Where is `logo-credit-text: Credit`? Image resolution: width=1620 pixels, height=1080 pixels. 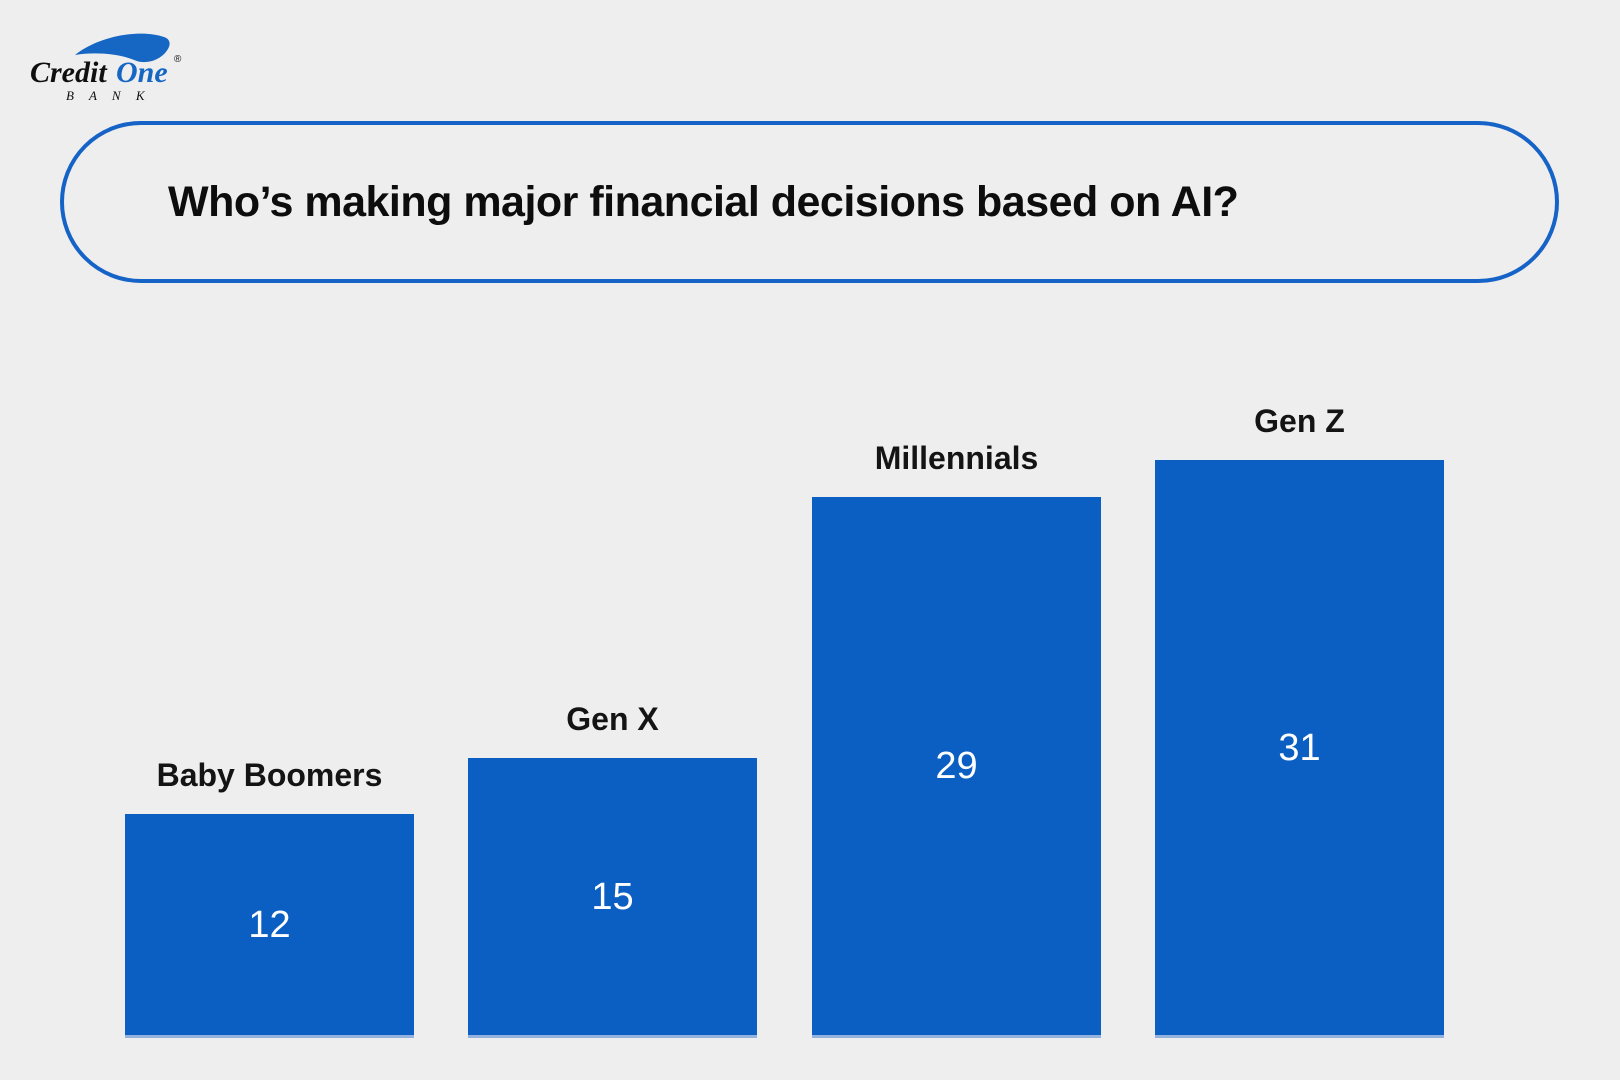
logo-credit-text: Credit is located at coordinates (69, 72).